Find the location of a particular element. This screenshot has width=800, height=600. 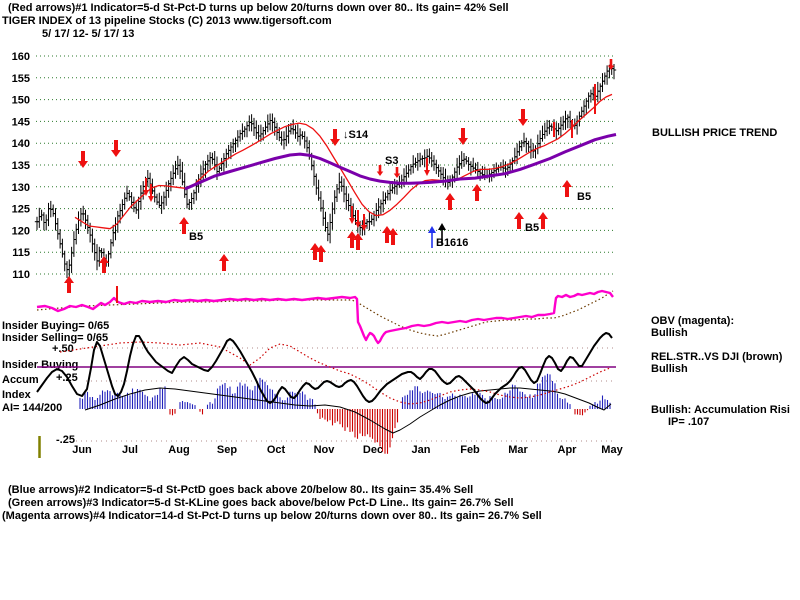

svg-text: Sep is located at coordinates (227, 450).